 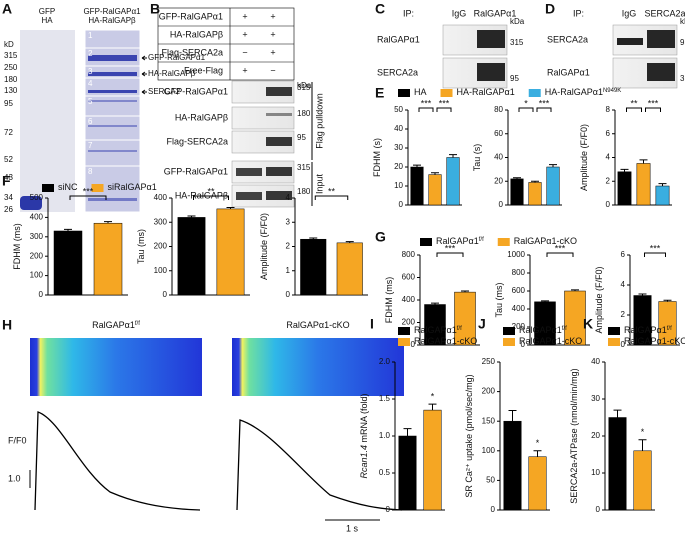 I want to click on y-tick-label: 800, so click(x=409, y=254).